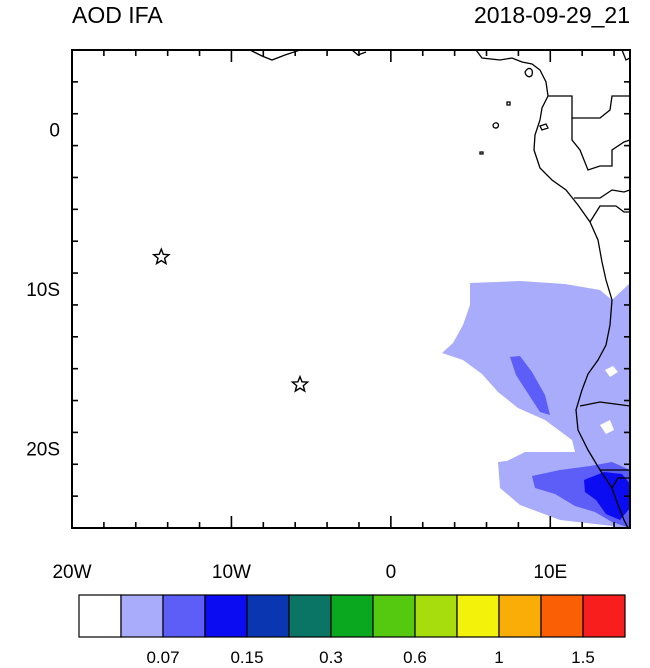  What do you see at coordinates (71, 572) in the screenshot?
I see `x-tick-label: 20W` at bounding box center [71, 572].